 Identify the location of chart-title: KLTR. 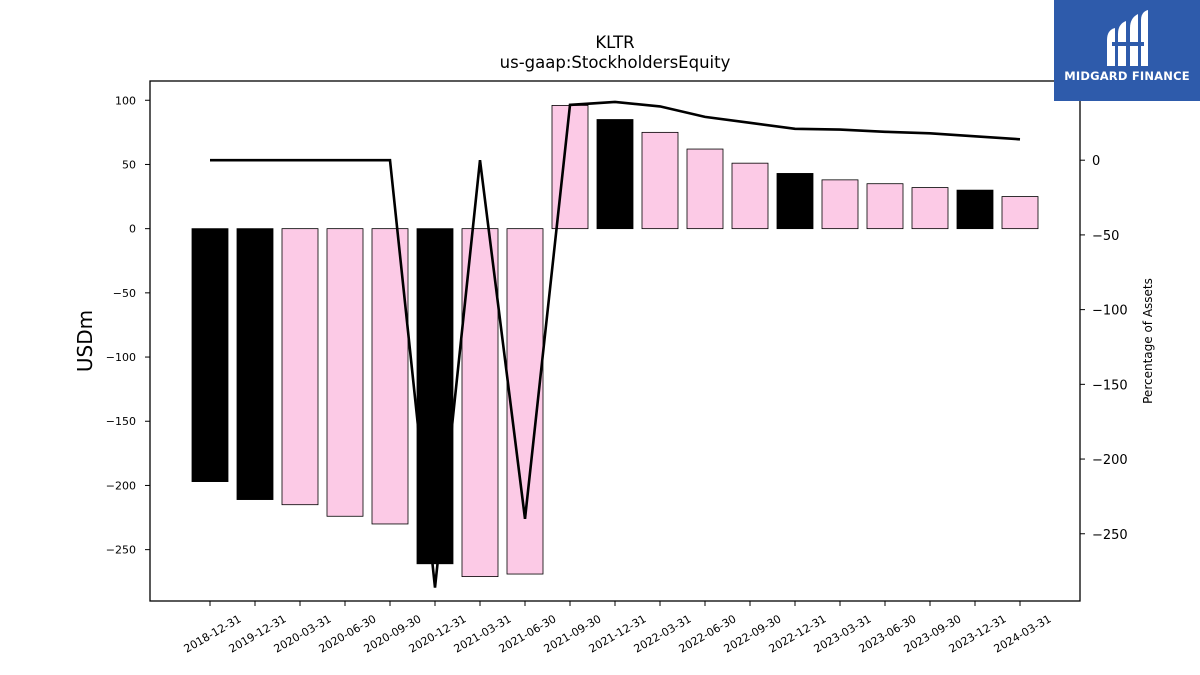
(614, 42).